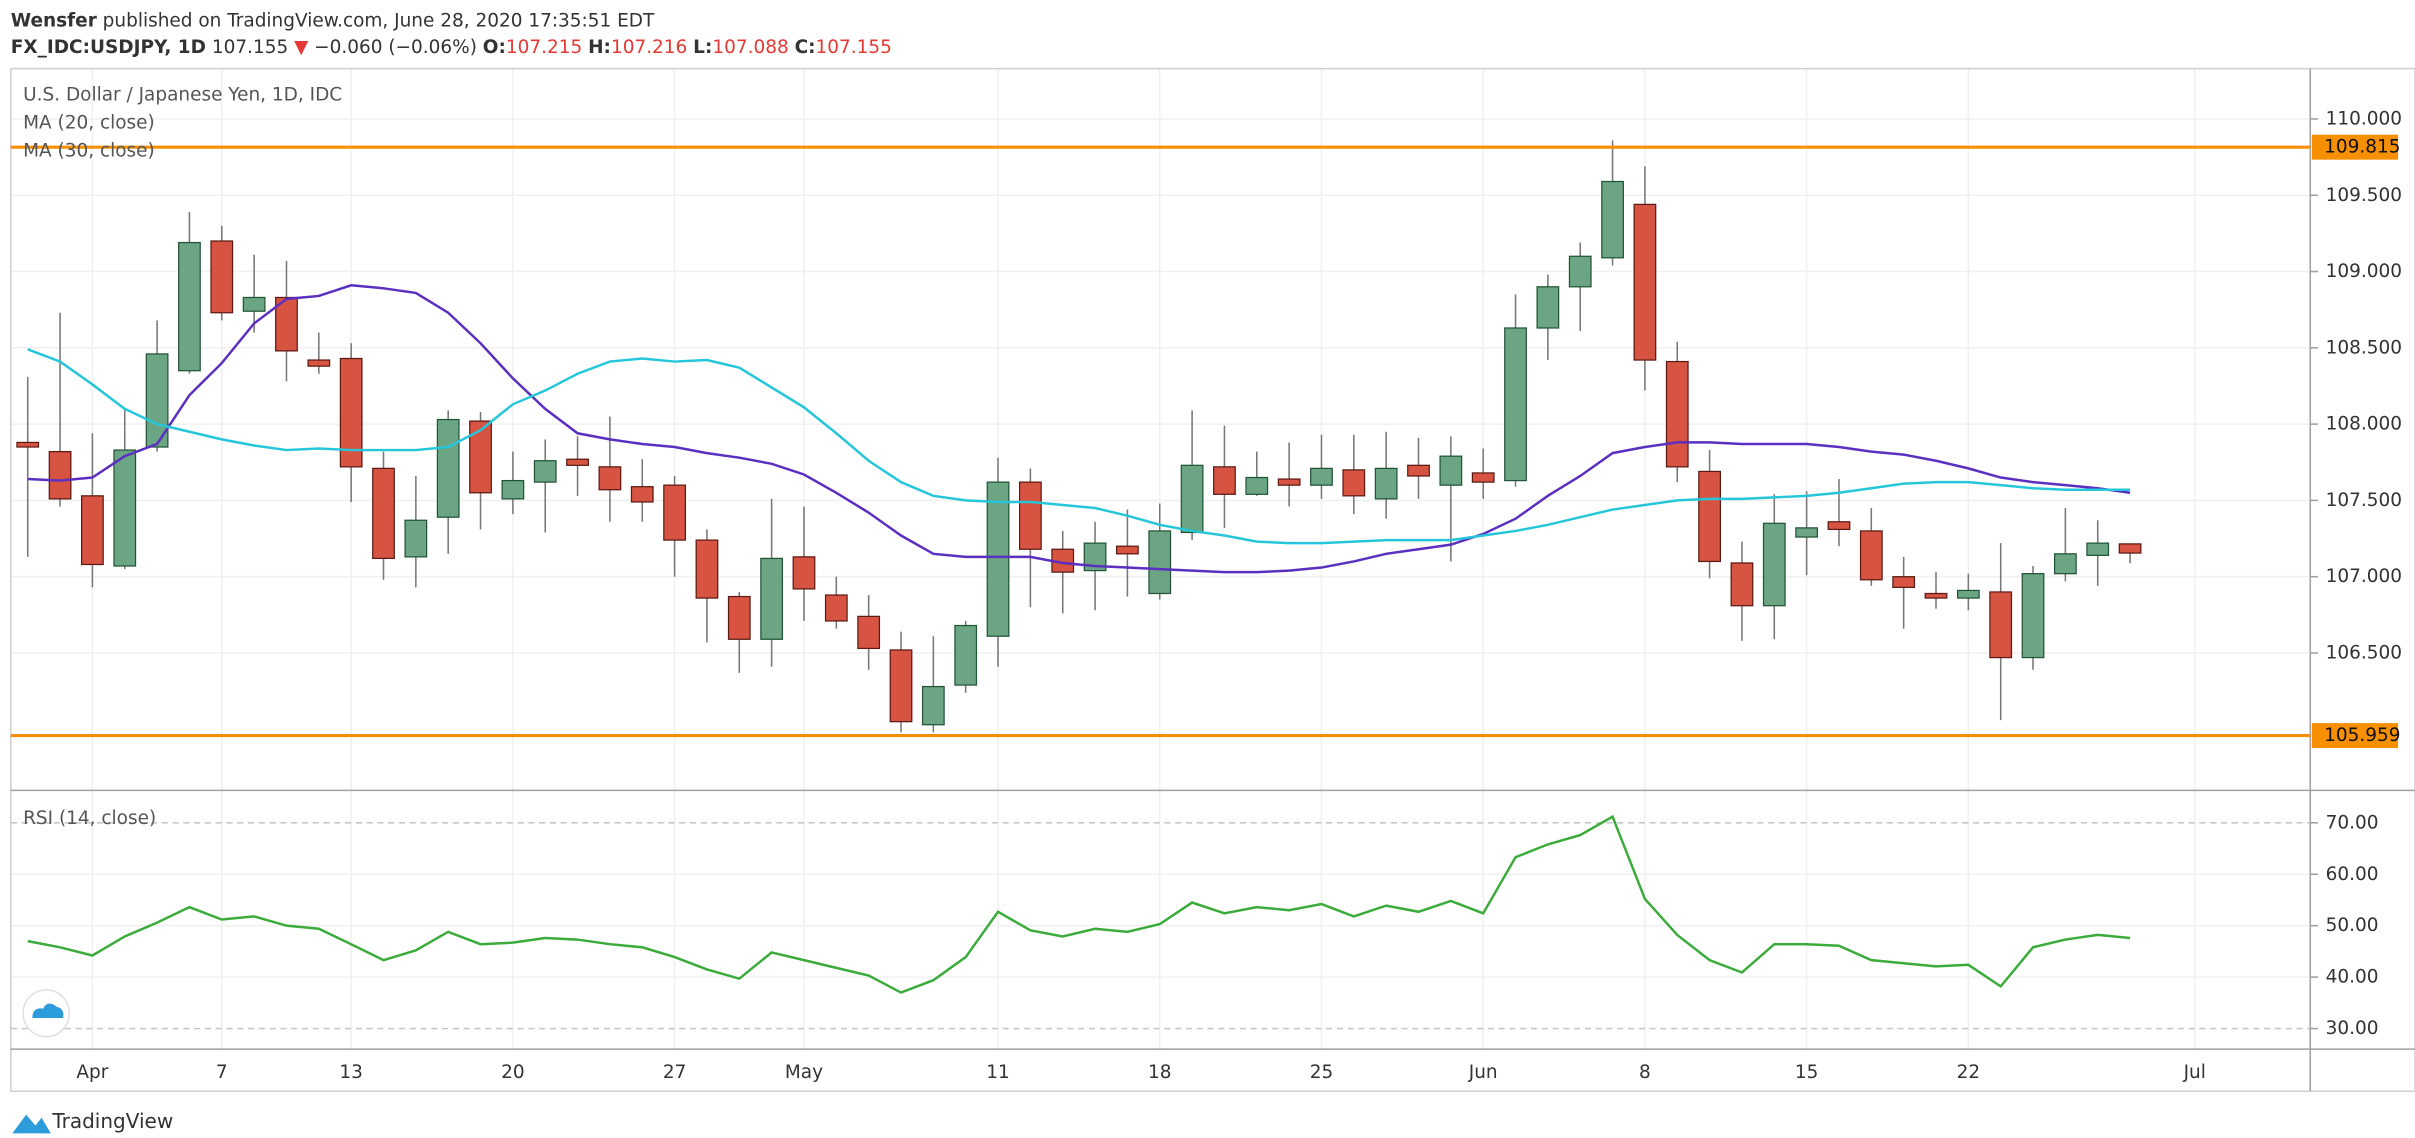 The image size is (2415, 1138). What do you see at coordinates (805, 46) in the screenshot?
I see `close-label: C:` at bounding box center [805, 46].